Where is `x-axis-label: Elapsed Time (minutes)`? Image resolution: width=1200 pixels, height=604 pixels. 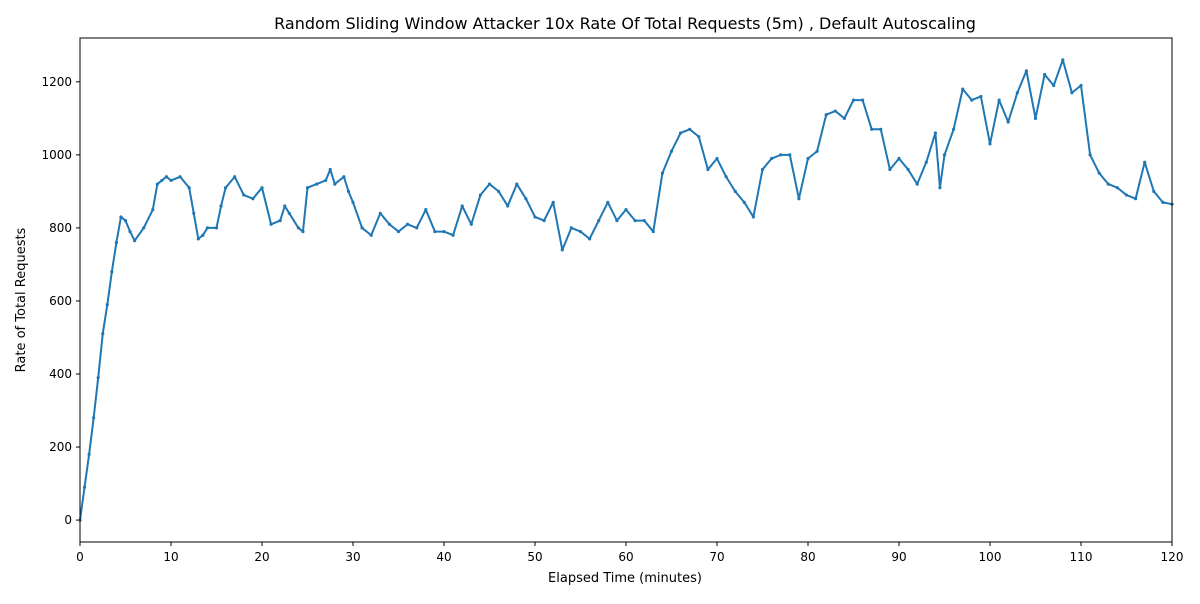 x-axis-label: Elapsed Time (minutes) is located at coordinates (625, 578).